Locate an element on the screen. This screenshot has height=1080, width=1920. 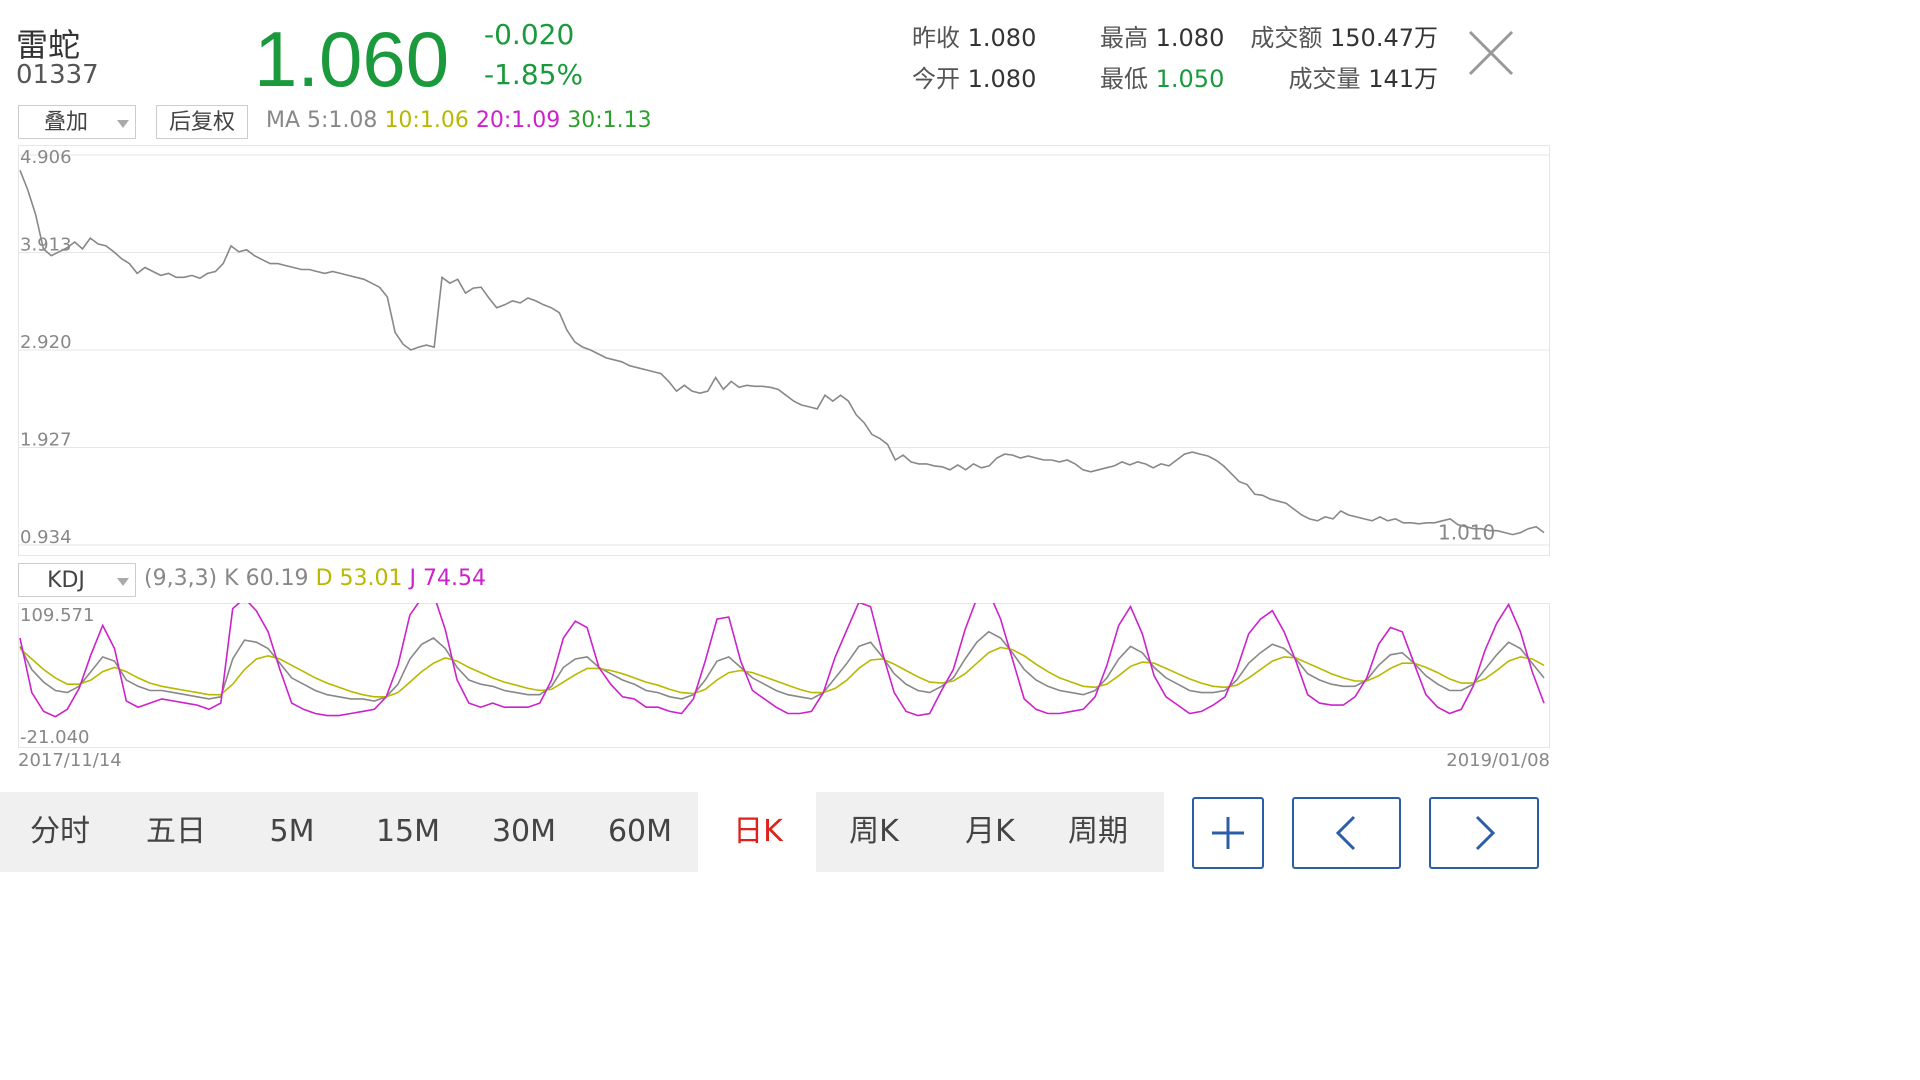
current-price: 1.060 is located at coordinates (352, 59).